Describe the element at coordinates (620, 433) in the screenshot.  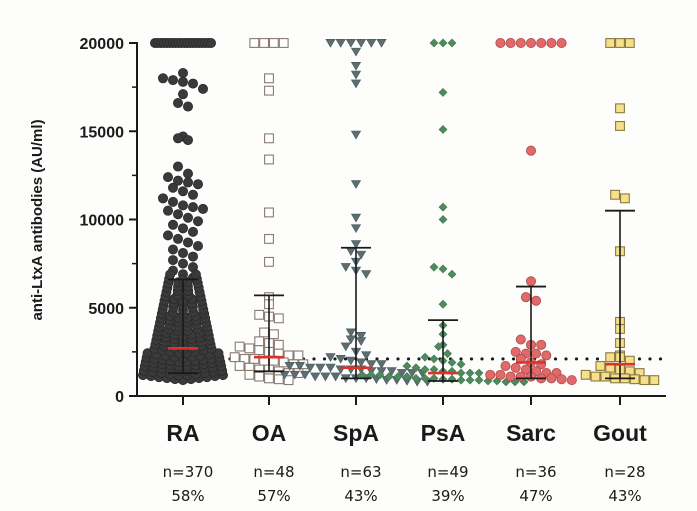
I see `category-label: Gout` at that location.